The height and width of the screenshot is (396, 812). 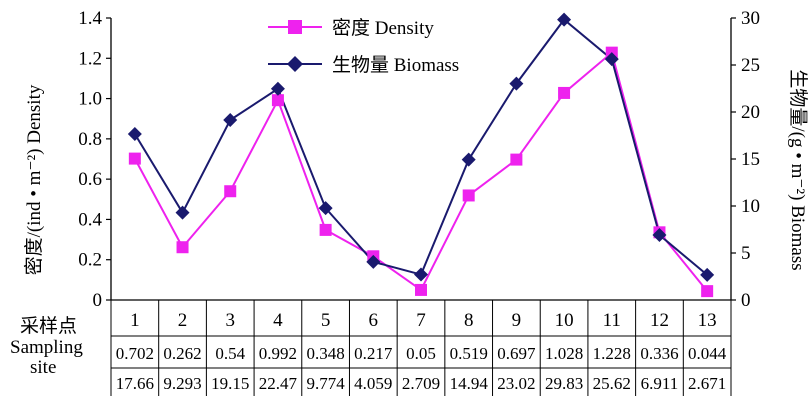 What do you see at coordinates (90, 219) in the screenshot?
I see `y-left-tick-label: 0.4` at bounding box center [90, 219].